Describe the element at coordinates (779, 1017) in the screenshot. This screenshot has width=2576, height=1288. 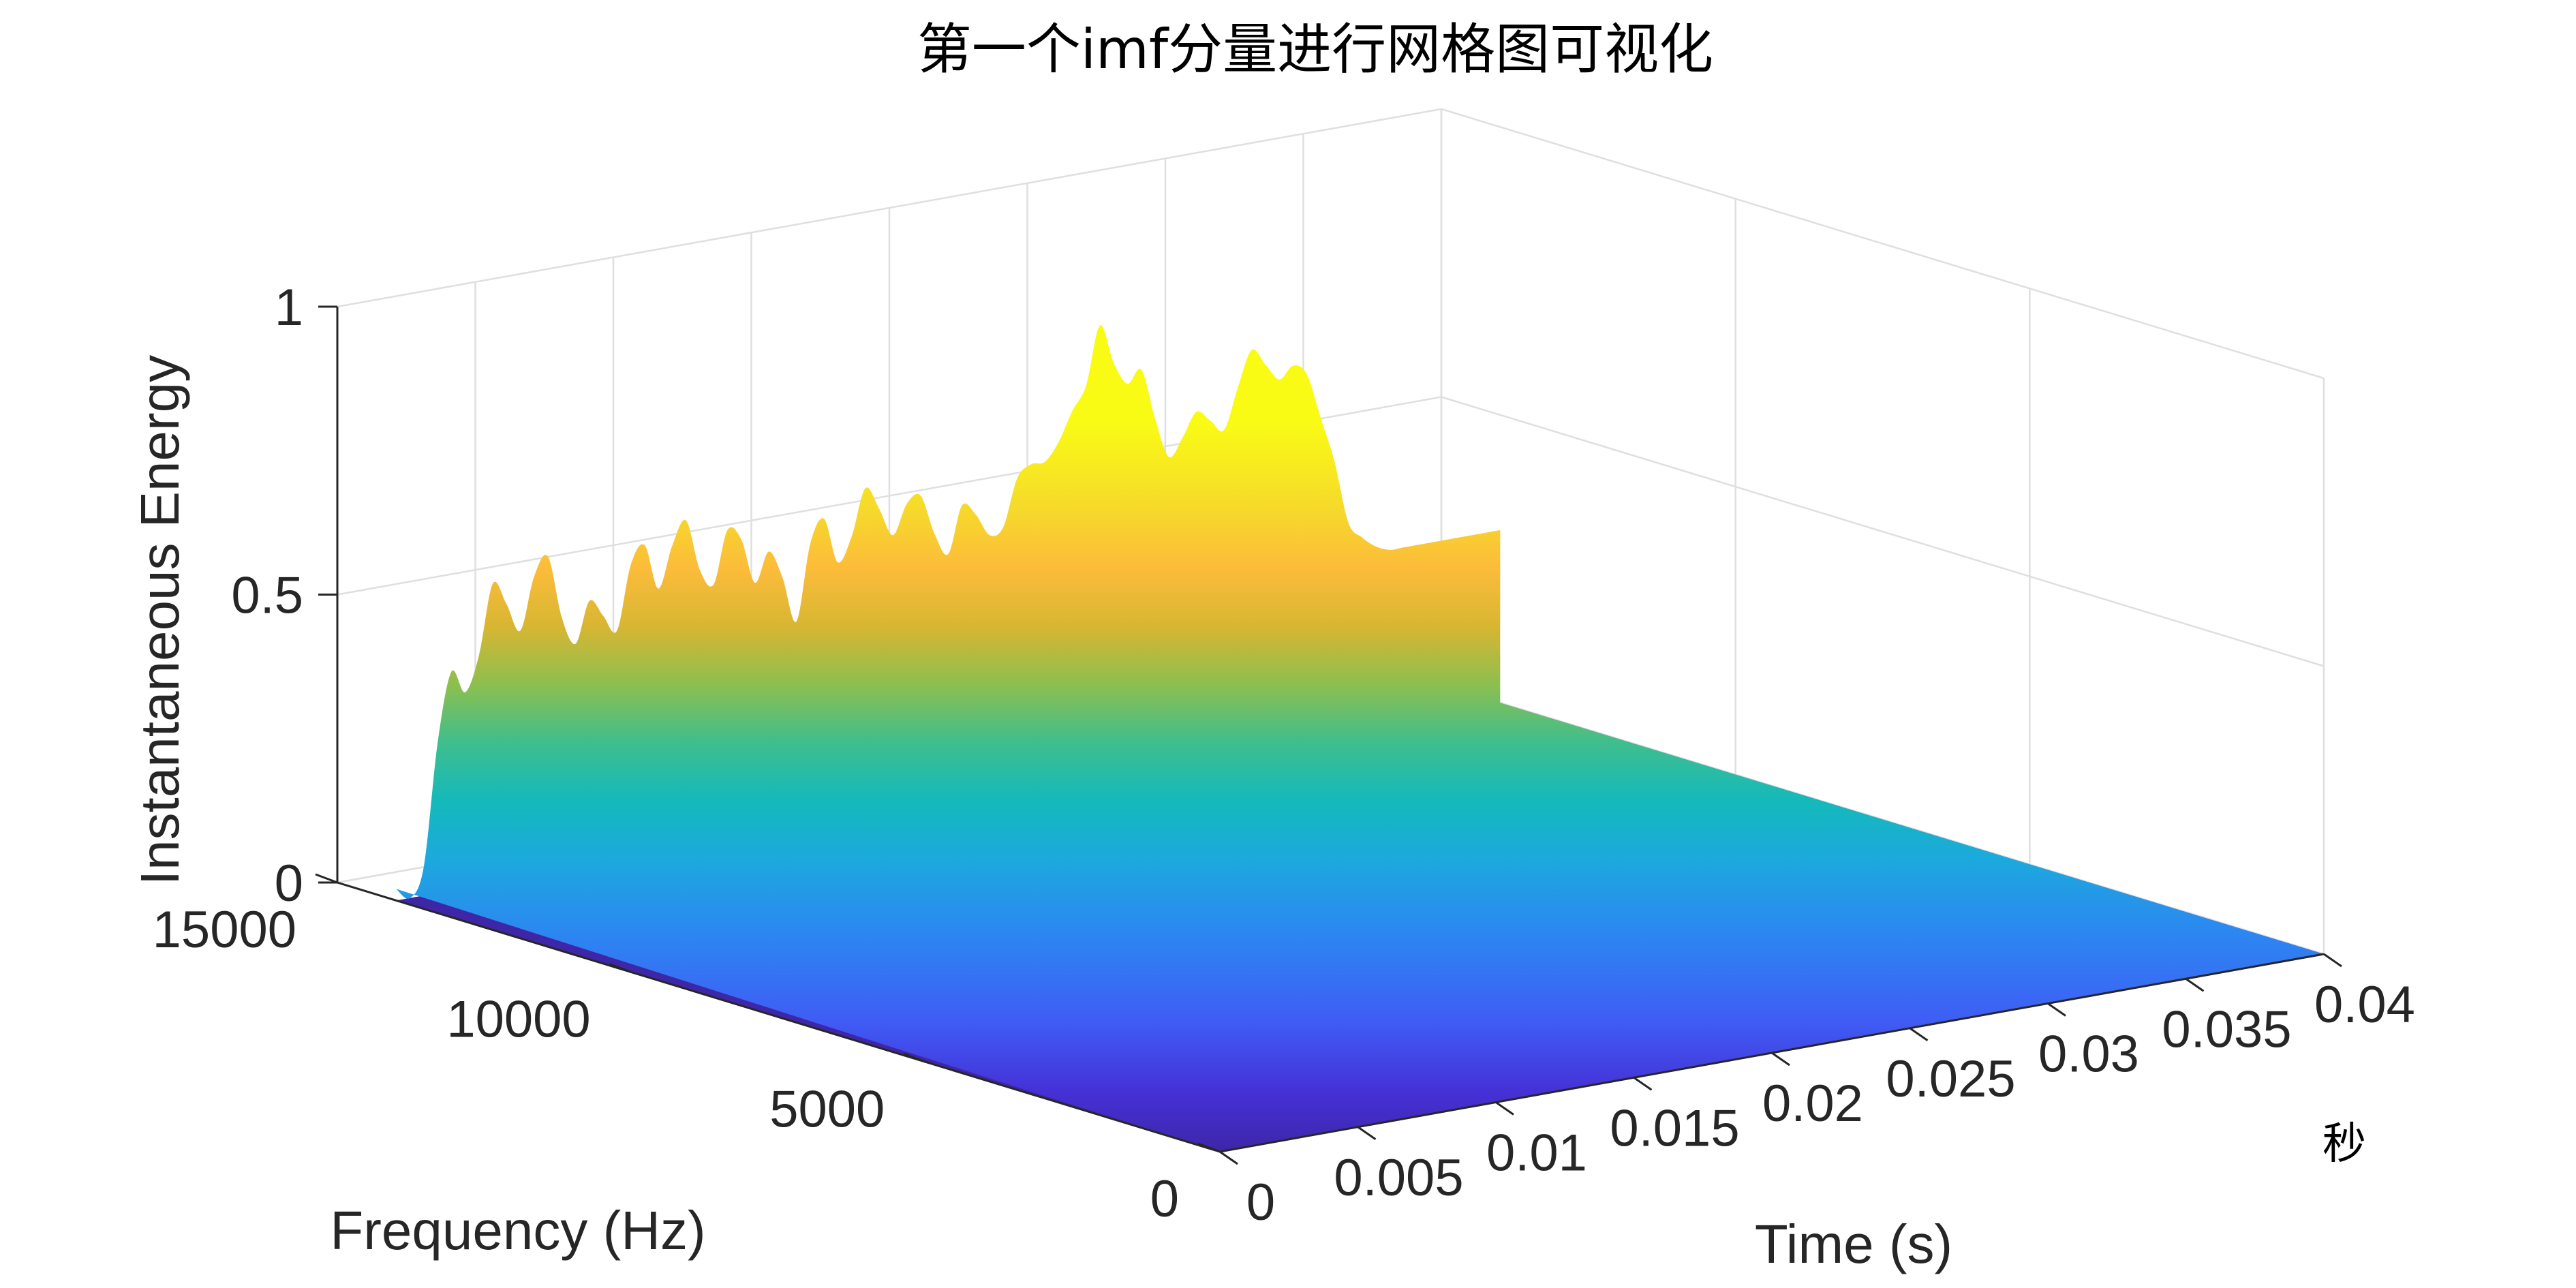
I see `y-axis-line` at that location.